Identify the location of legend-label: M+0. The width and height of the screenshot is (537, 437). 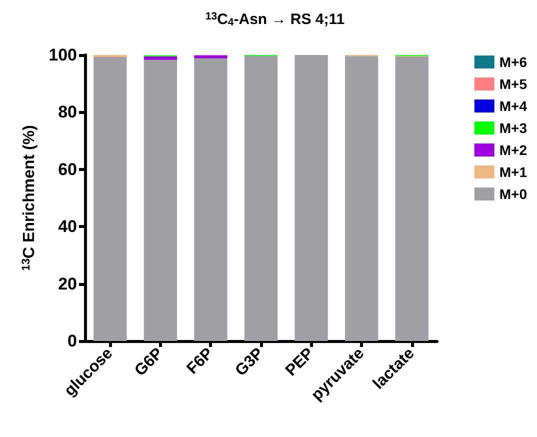
(513, 194).